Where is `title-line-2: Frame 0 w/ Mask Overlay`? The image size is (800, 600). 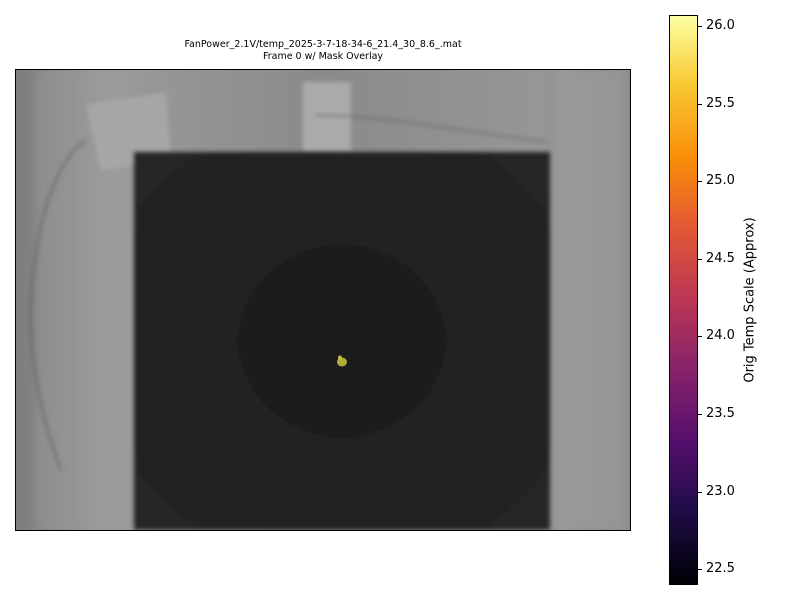
title-line-2: Frame 0 w/ Mask Overlay is located at coordinates (323, 56).